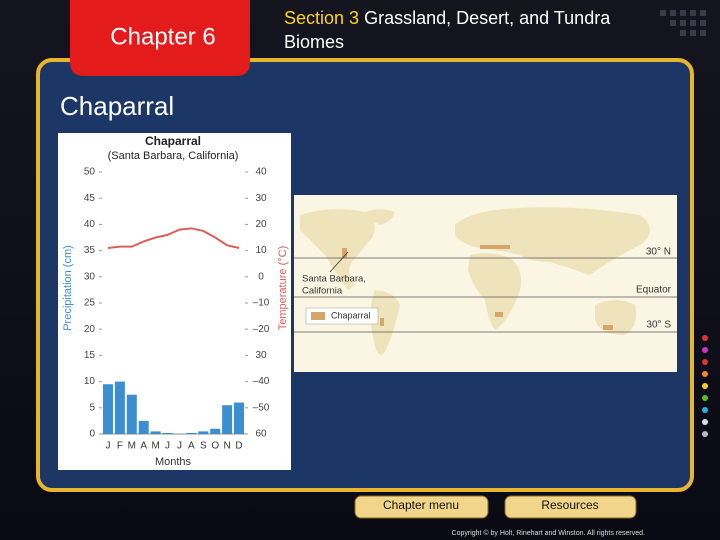  I want to click on chapter-tab, so click(160, 38).